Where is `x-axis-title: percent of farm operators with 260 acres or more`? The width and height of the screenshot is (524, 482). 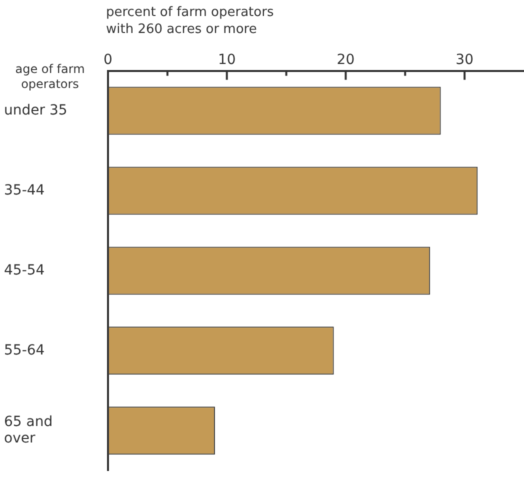 x-axis-title: percent of farm operators with 260 acres or more is located at coordinates (190, 21).